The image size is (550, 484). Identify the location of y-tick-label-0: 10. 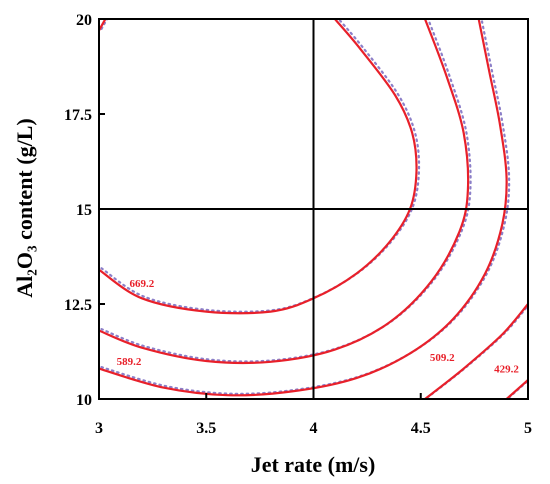
(84, 400).